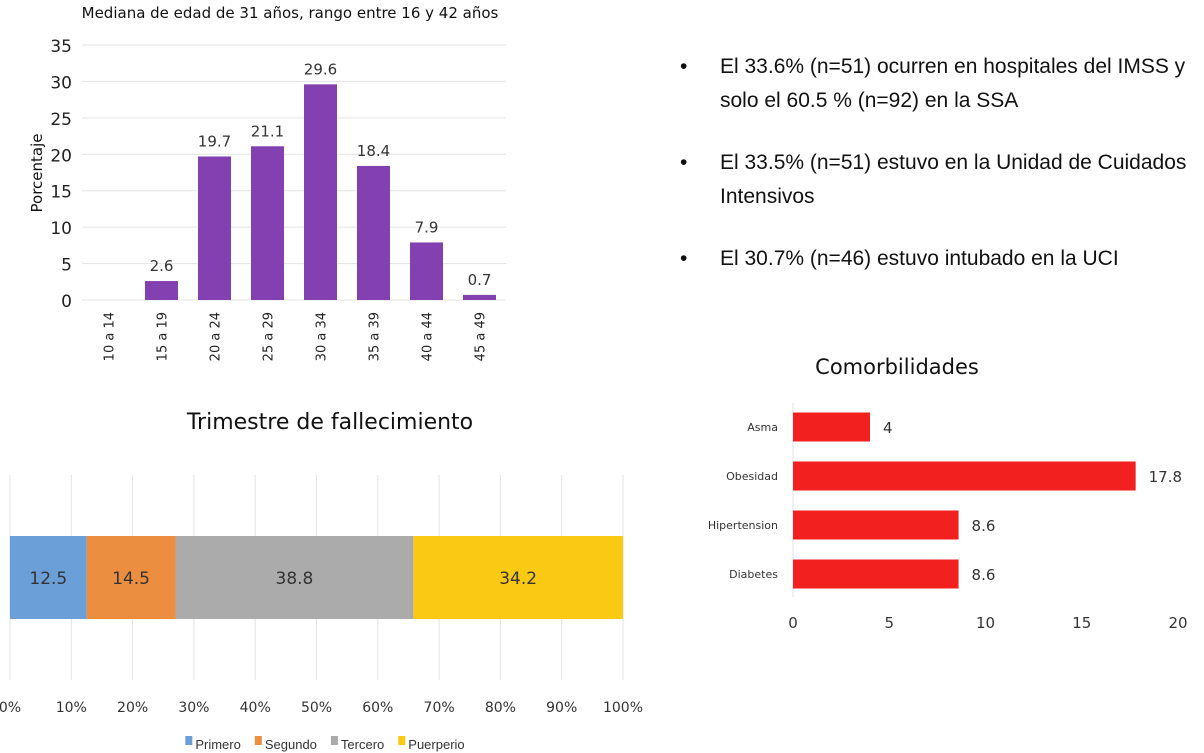 This screenshot has height=753, width=1204. What do you see at coordinates (66, 266) in the screenshot?
I see `age-y-tick: 5` at bounding box center [66, 266].